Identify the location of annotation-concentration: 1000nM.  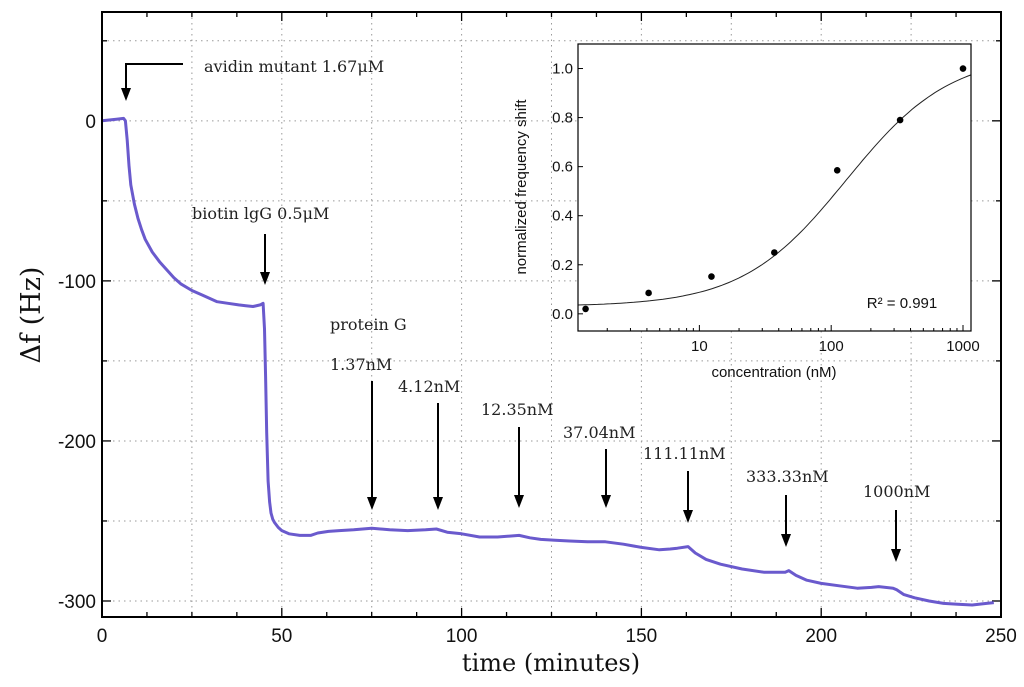
(896, 491).